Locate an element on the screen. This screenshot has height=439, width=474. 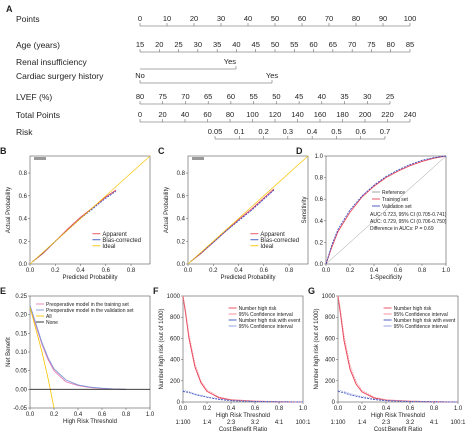
nomogram-tick-label: 15 is located at coordinates (140, 44).